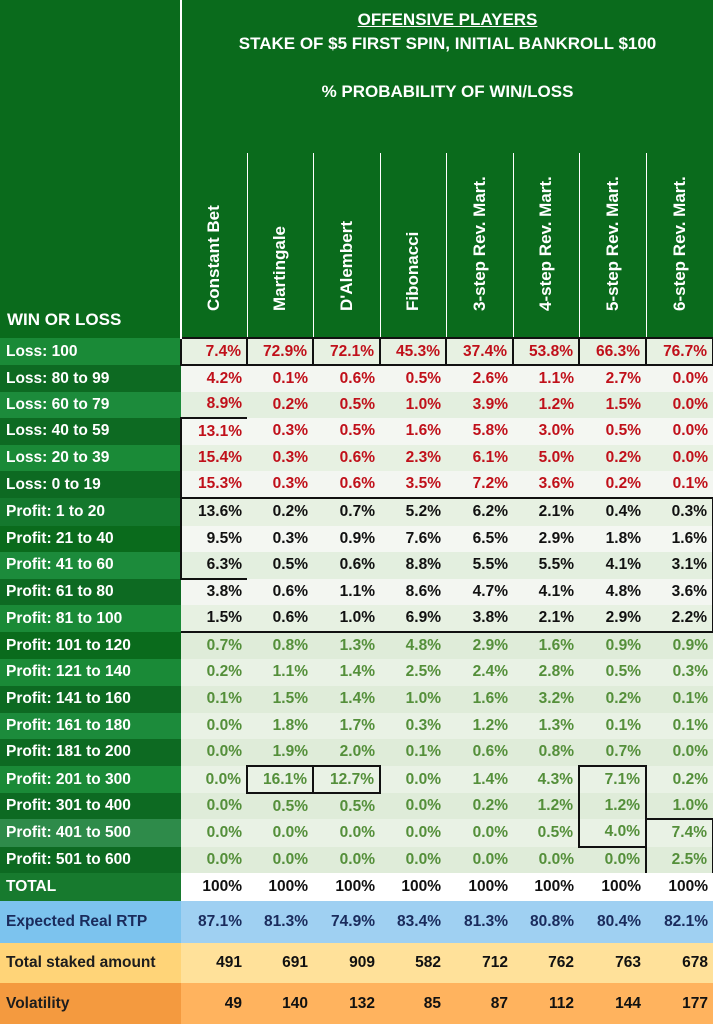  What do you see at coordinates (214, 1003) in the screenshot?
I see `summary-value-cell: 49` at bounding box center [214, 1003].